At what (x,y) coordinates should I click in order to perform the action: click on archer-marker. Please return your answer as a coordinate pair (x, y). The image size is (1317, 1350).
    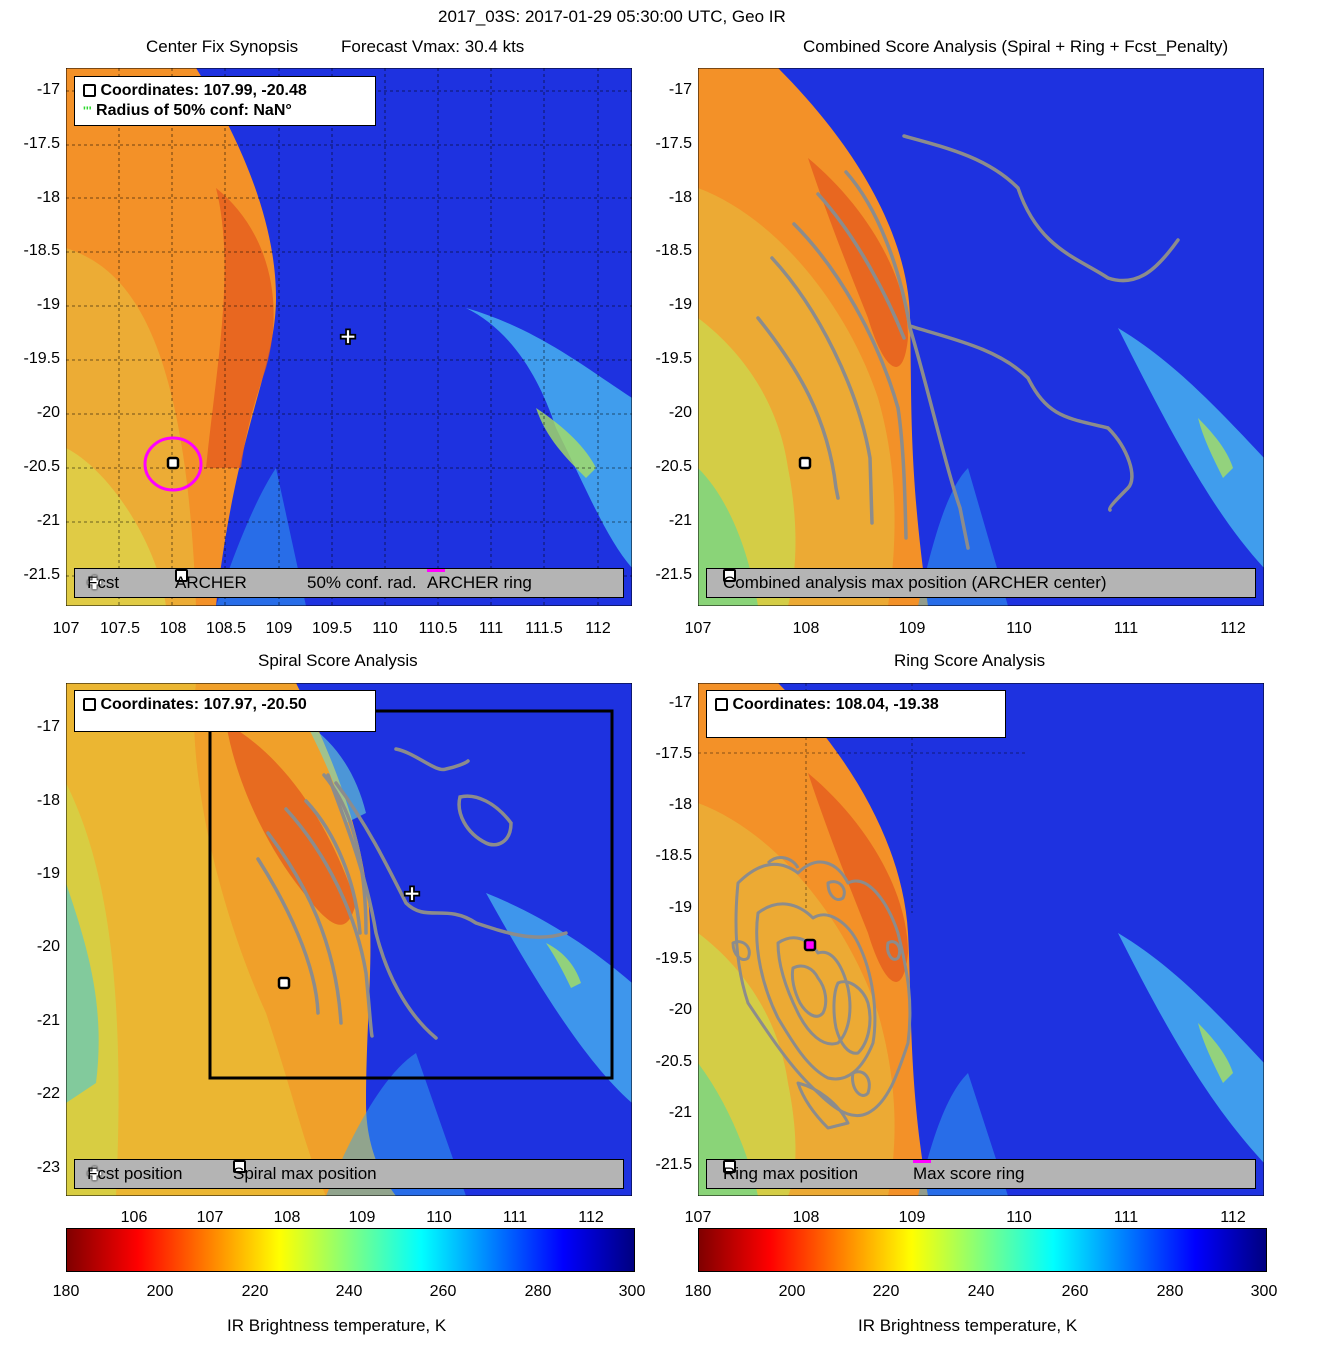
    Looking at the image, I should click on (173, 463).